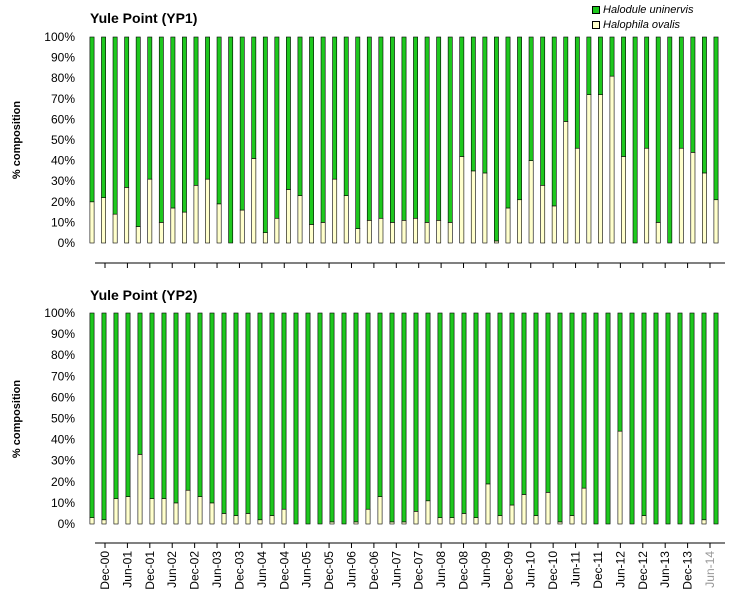 This screenshot has width=734, height=607. Describe the element at coordinates (351, 569) in the screenshot. I see `x-tick-label: Jun-06` at that location.